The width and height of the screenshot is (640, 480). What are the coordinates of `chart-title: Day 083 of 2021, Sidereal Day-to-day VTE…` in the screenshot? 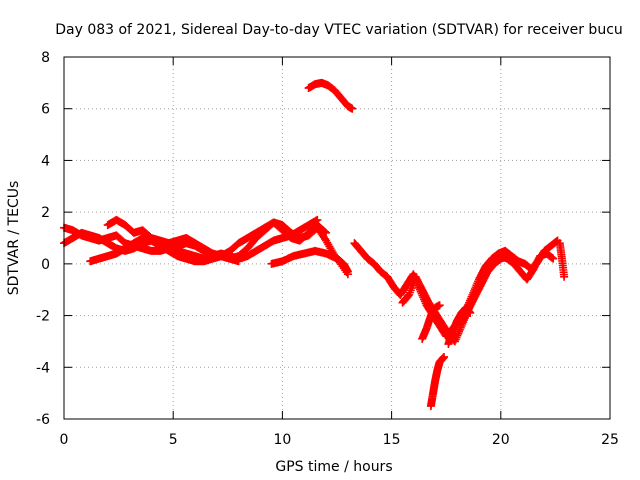 It's located at (339, 30).